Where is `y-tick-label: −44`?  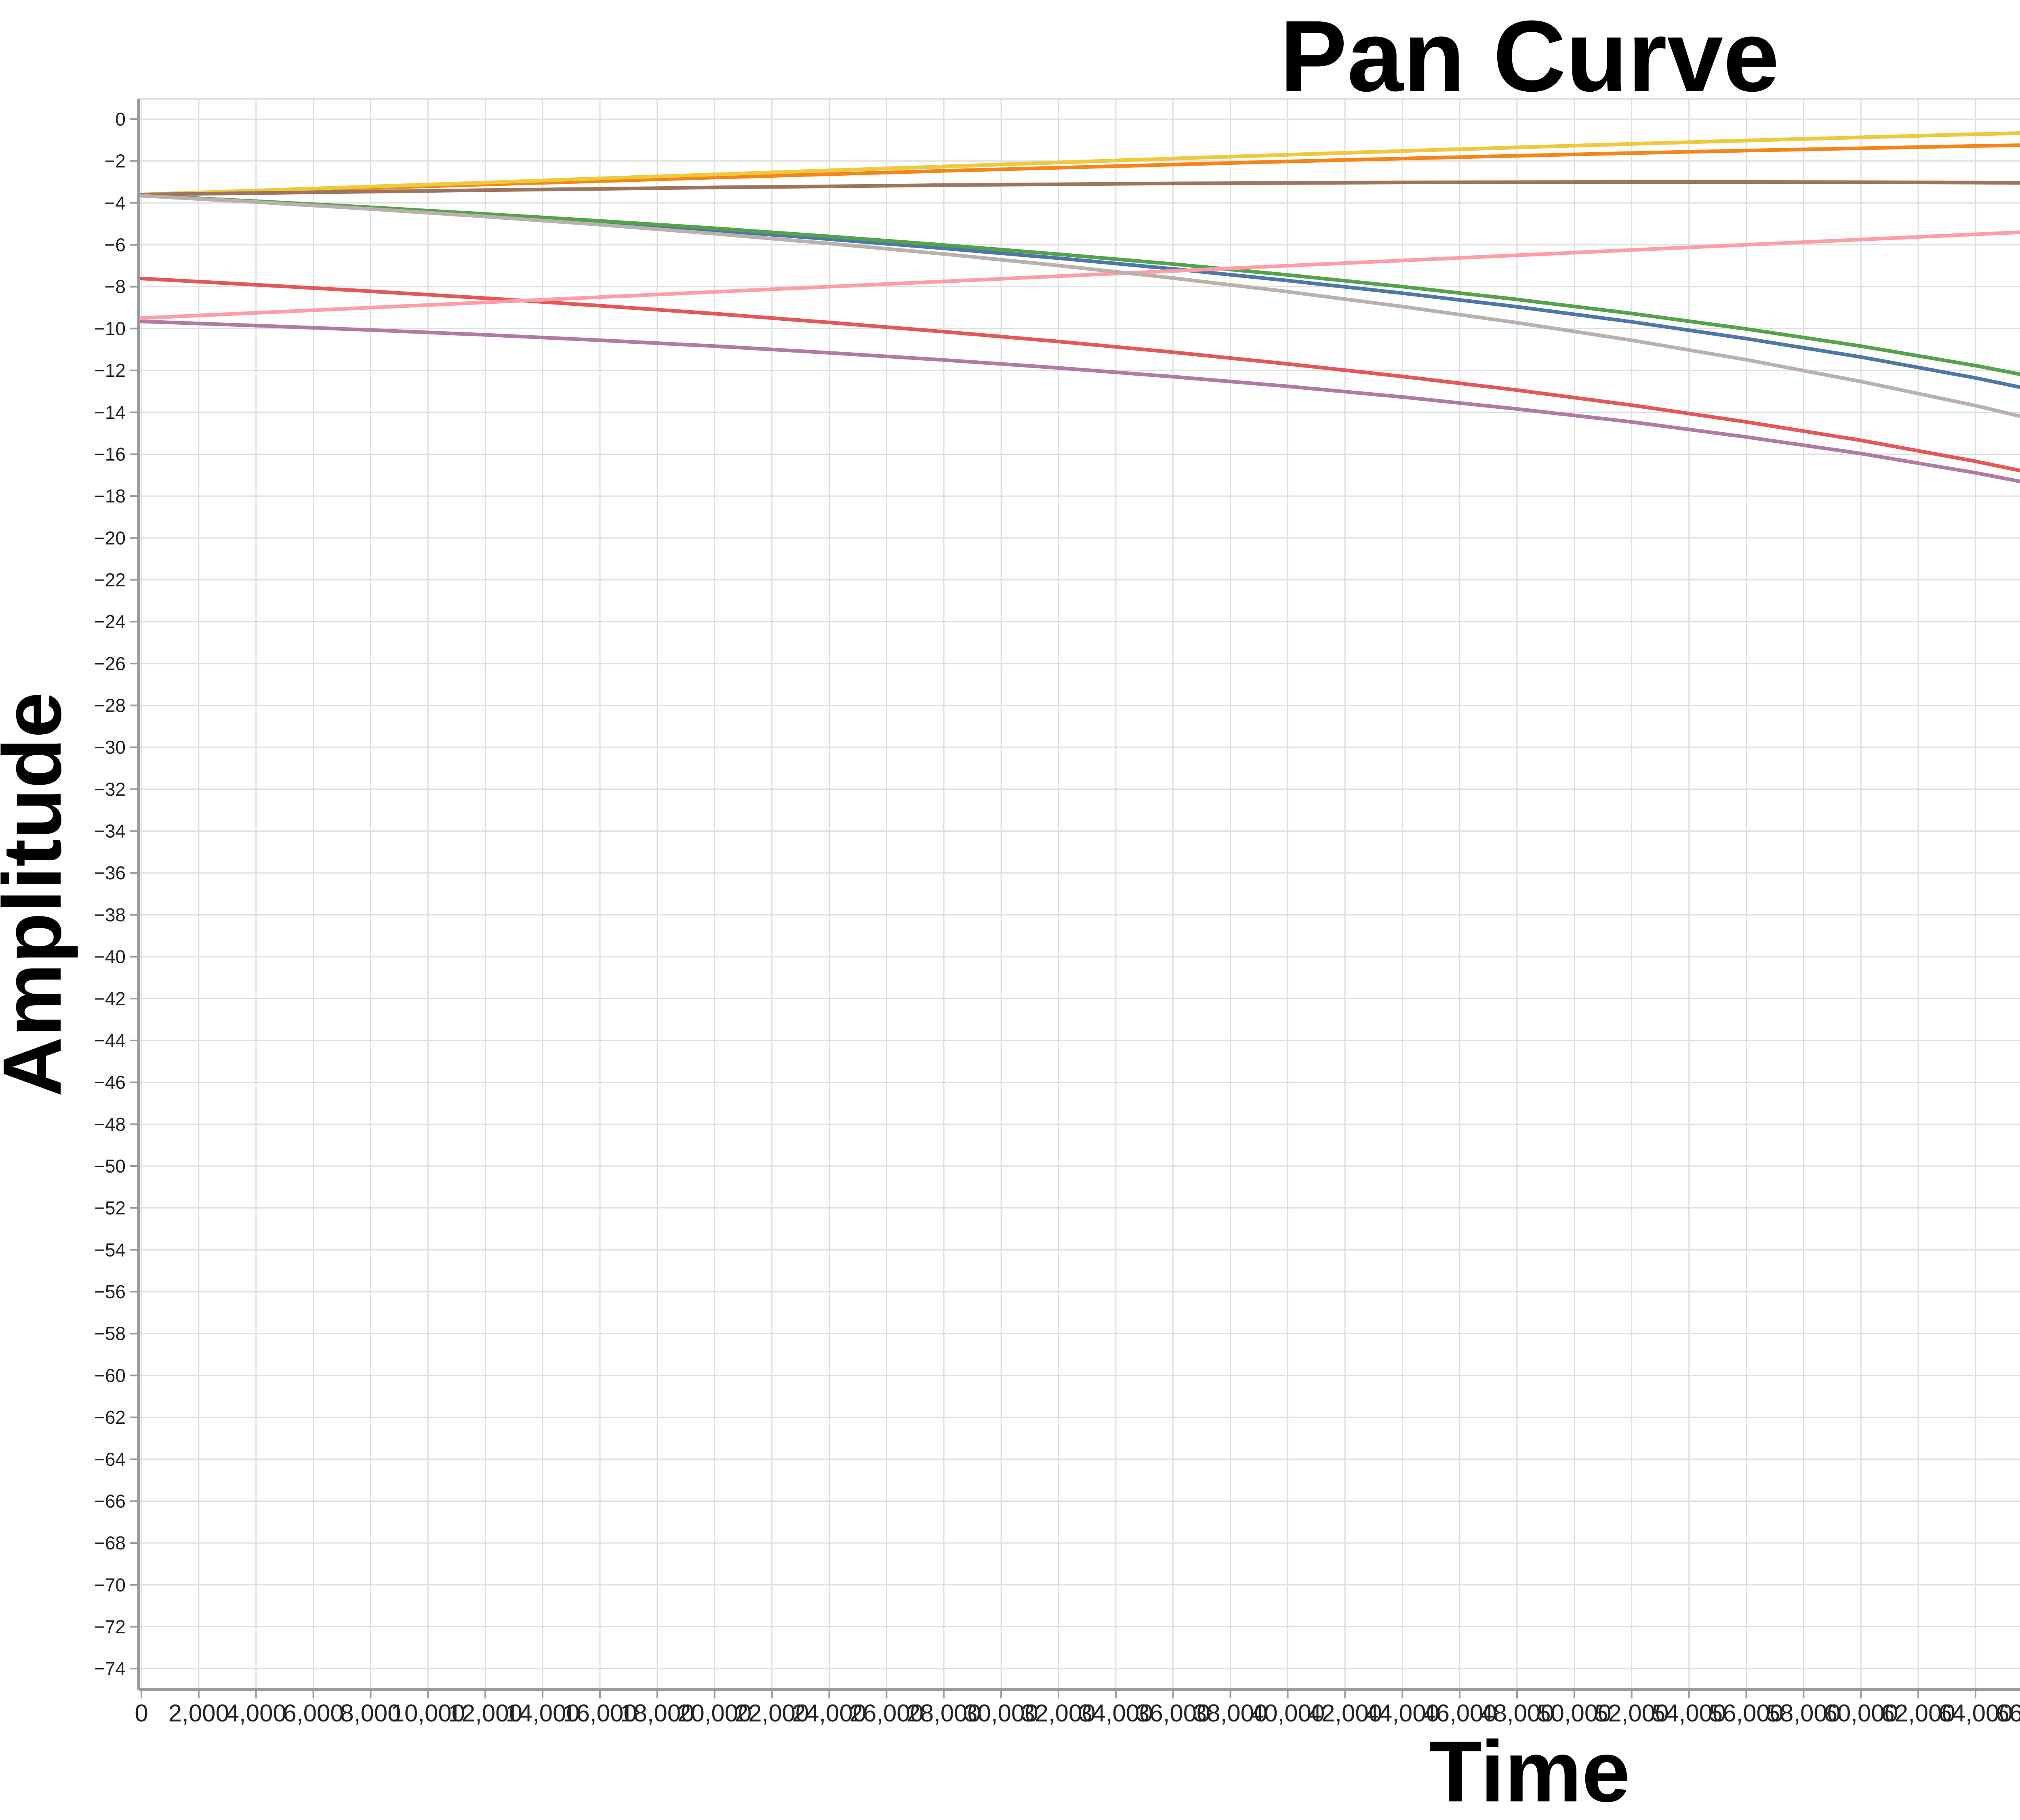 y-tick-label: −44 is located at coordinates (110, 1040).